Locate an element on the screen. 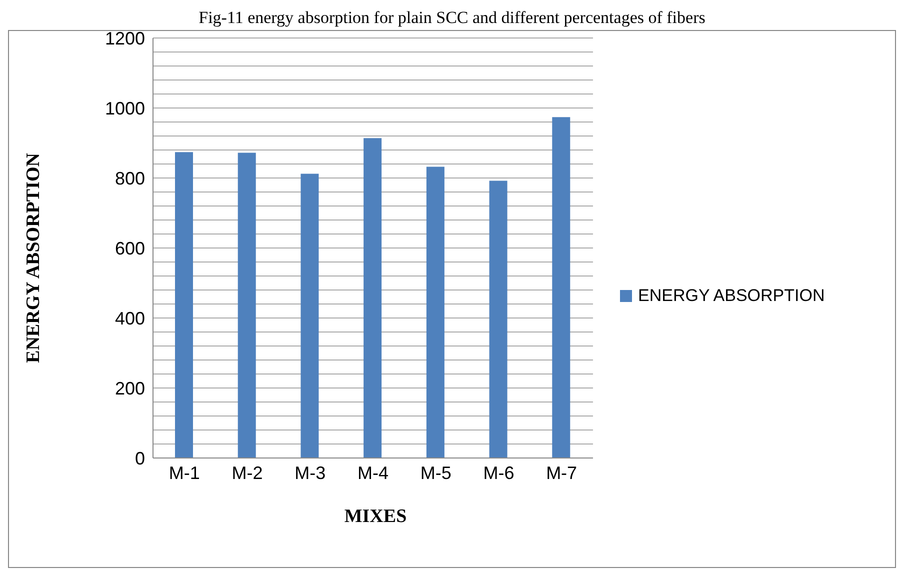  y-axis-title: ENERGY ABSORPTION is located at coordinates (34, 258).